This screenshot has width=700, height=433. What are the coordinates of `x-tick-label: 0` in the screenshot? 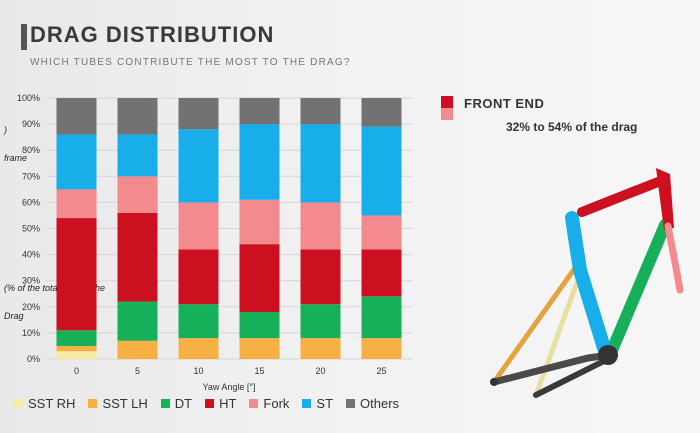 It's located at (76, 371).